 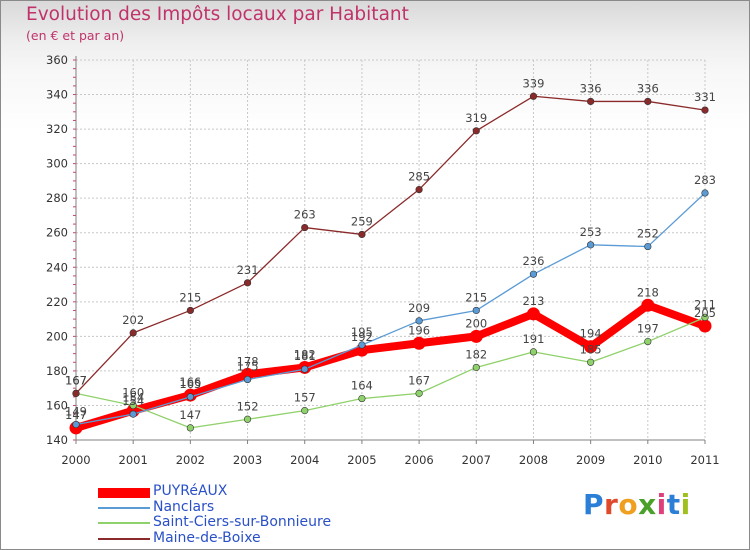 What do you see at coordinates (476, 323) in the screenshot?
I see `data-label-puyr-aux: 200` at bounding box center [476, 323].